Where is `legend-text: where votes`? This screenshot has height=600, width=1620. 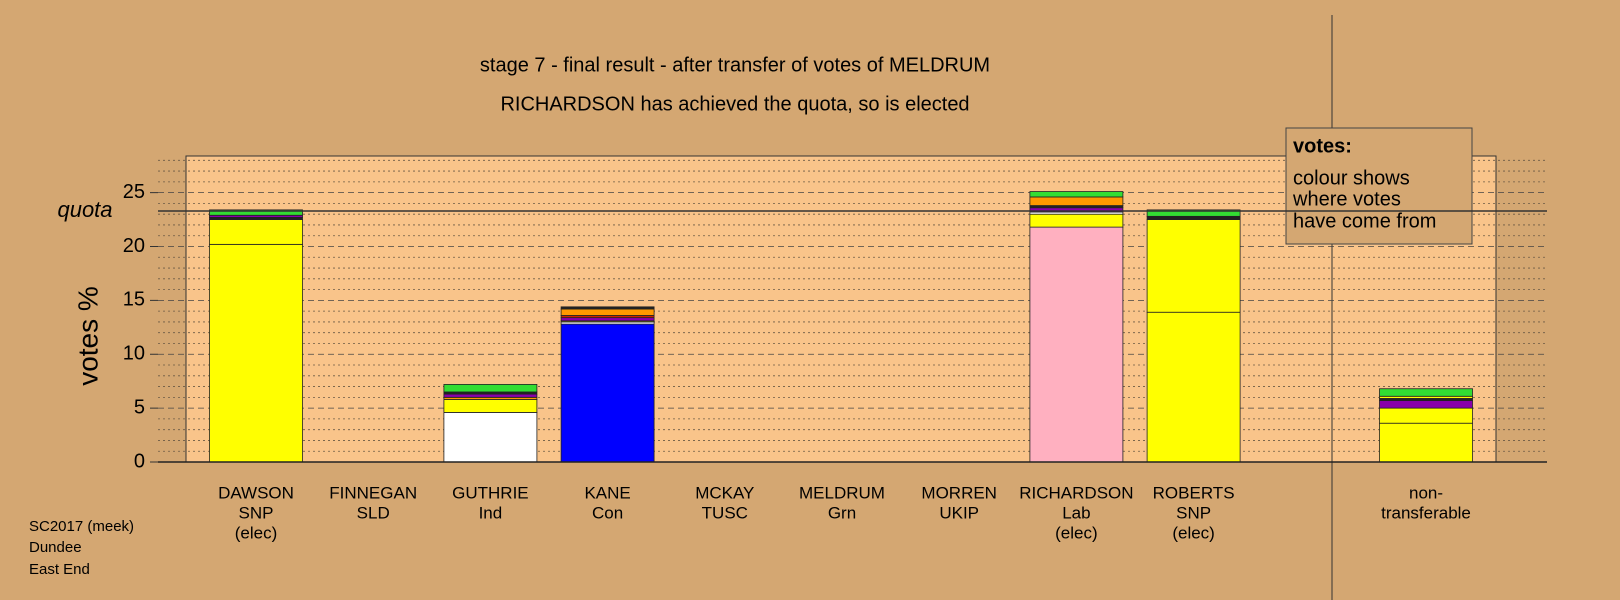
legend-text: where votes is located at coordinates (1346, 199).